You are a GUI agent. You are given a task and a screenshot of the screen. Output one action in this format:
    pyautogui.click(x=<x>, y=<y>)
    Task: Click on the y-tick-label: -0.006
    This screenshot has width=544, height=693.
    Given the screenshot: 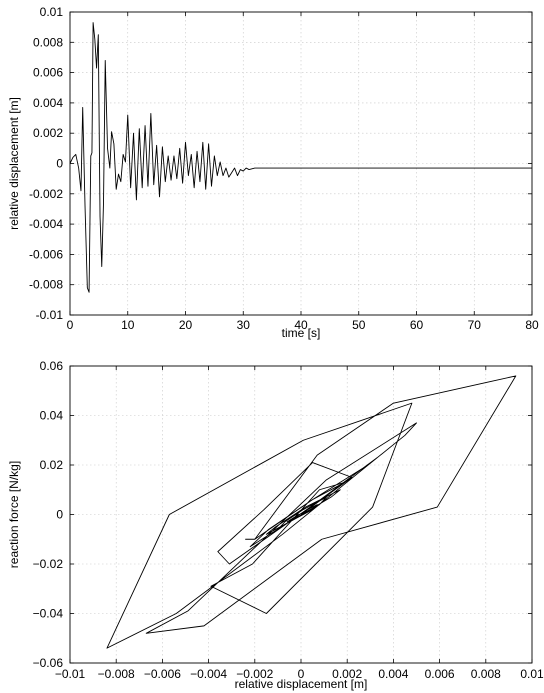 What is the action you would take?
    pyautogui.click(x=46, y=254)
    